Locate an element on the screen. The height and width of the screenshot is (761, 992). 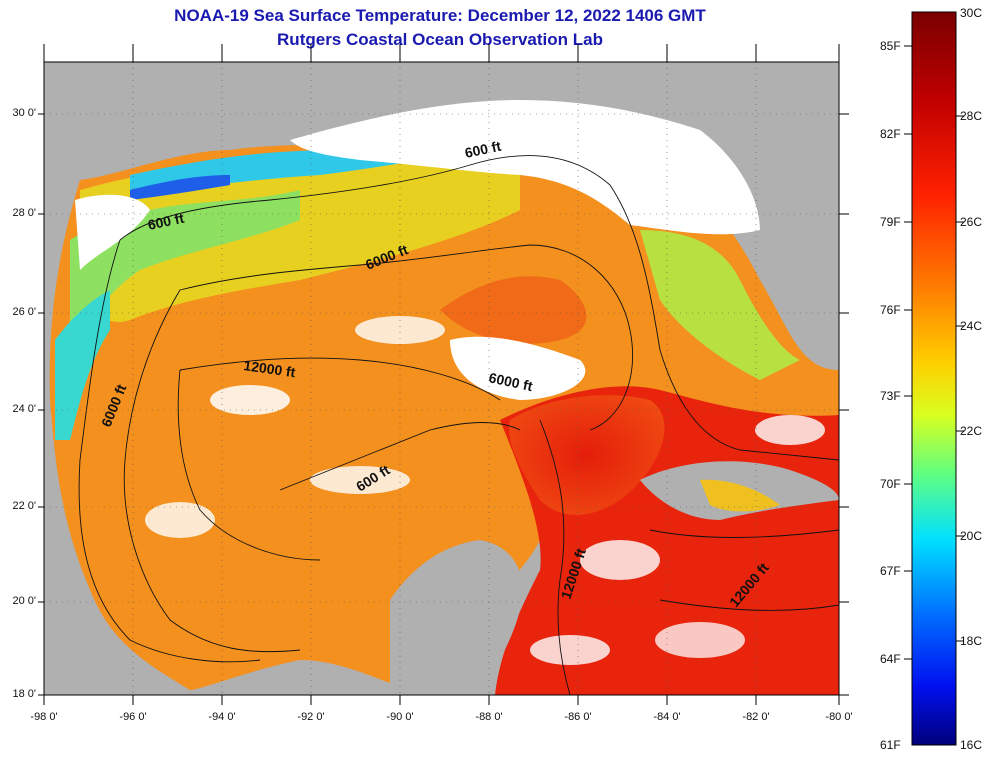
lon-label-86: -86 0' is located at coordinates (578, 717).